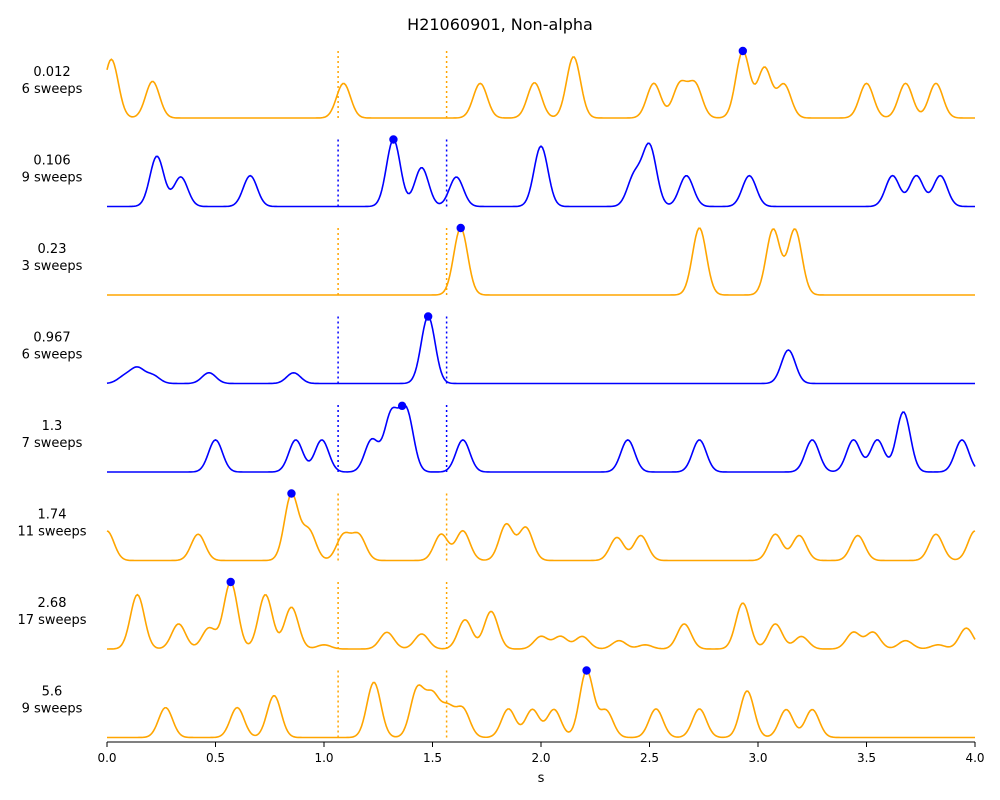 The width and height of the screenshot is (1000, 800). I want to click on row-2: 0.23 3 sweeps, so click(498, 259).